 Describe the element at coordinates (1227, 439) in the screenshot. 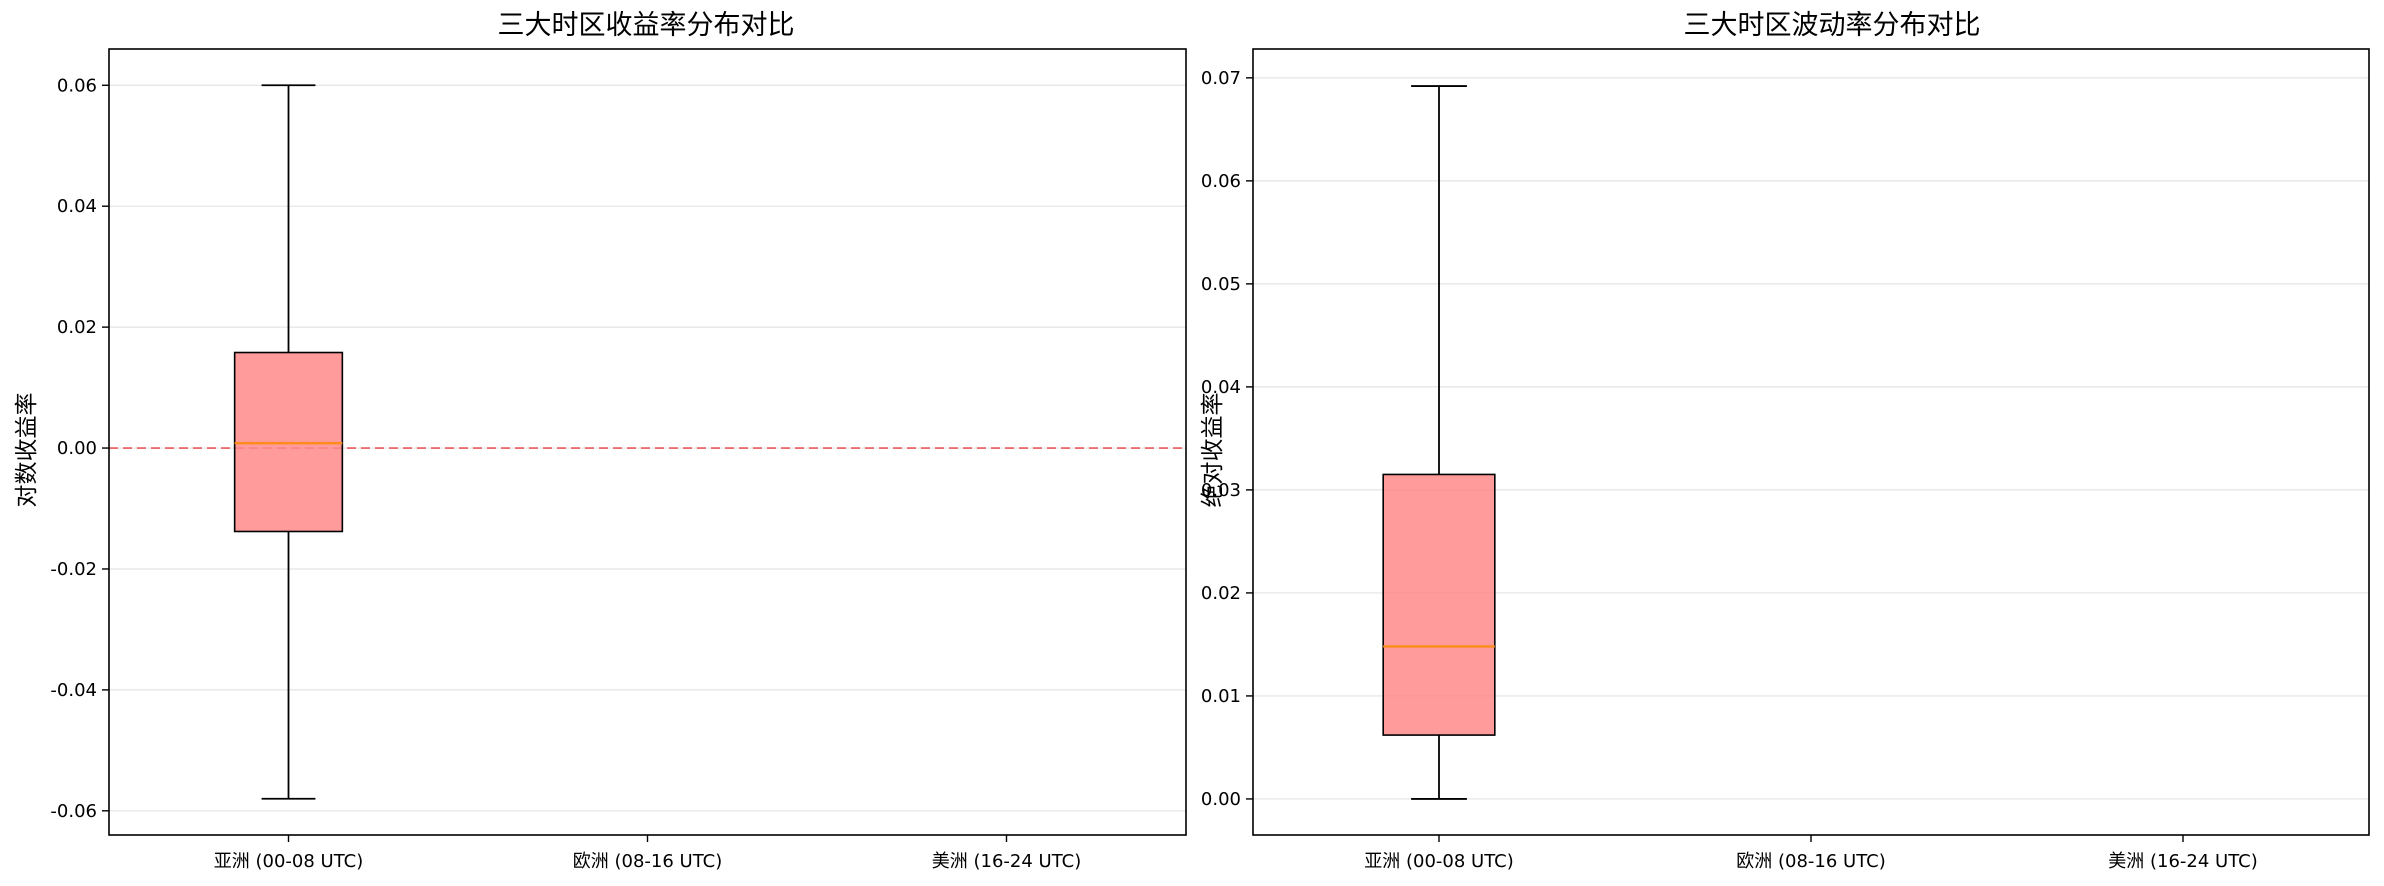

I see `y-axis: 0.00 0.01 0.02 0.03 0.04 0.05 0.06 0.07` at that location.